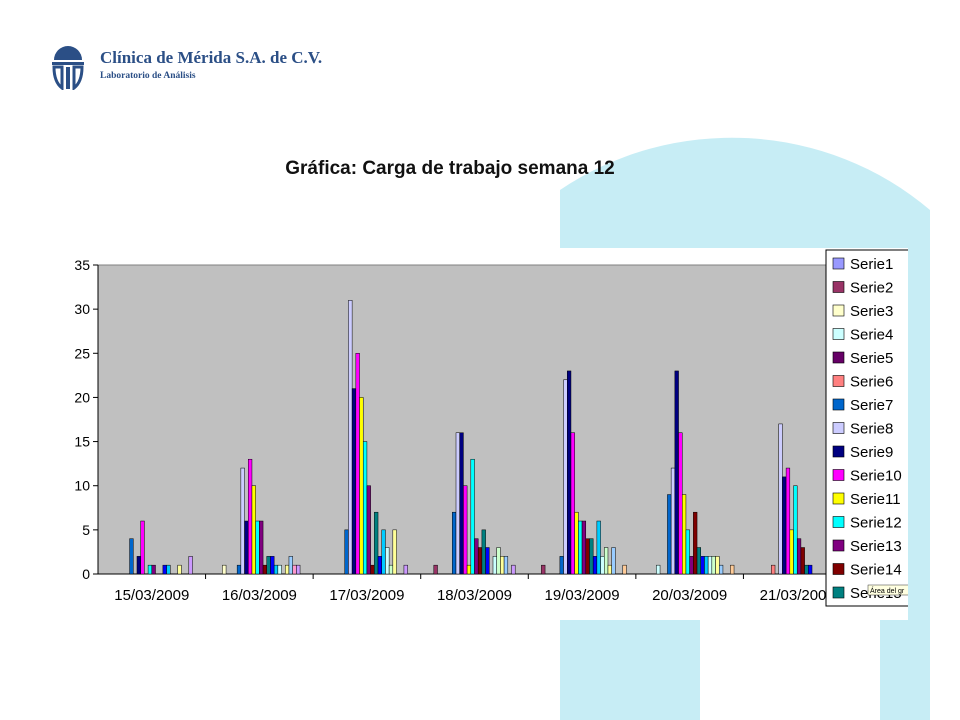 This screenshot has height=720, width=960. Describe the element at coordinates (82, 309) in the screenshot. I see `y-tick-label: 30` at that location.